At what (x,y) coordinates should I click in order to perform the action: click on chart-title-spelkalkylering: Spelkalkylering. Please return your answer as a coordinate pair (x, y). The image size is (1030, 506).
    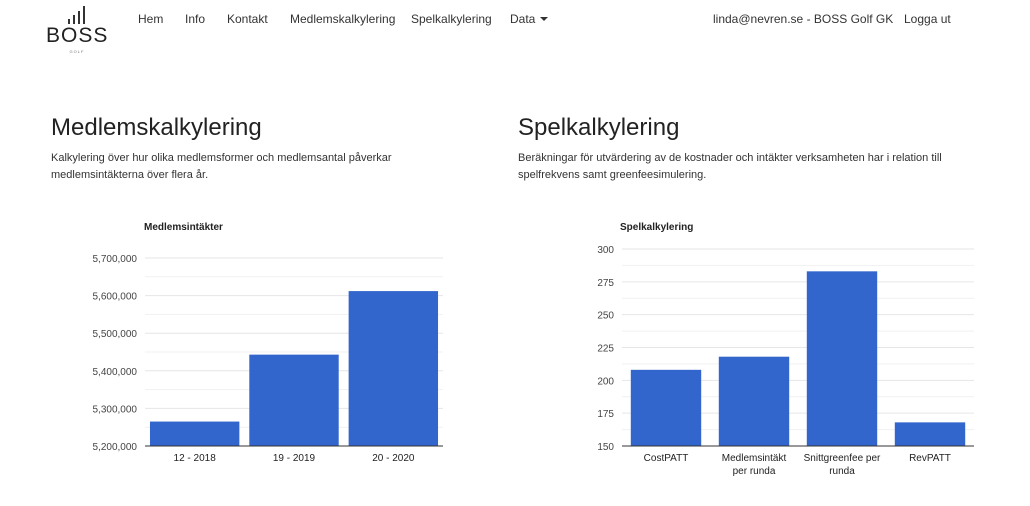
    Looking at the image, I should click on (657, 227).